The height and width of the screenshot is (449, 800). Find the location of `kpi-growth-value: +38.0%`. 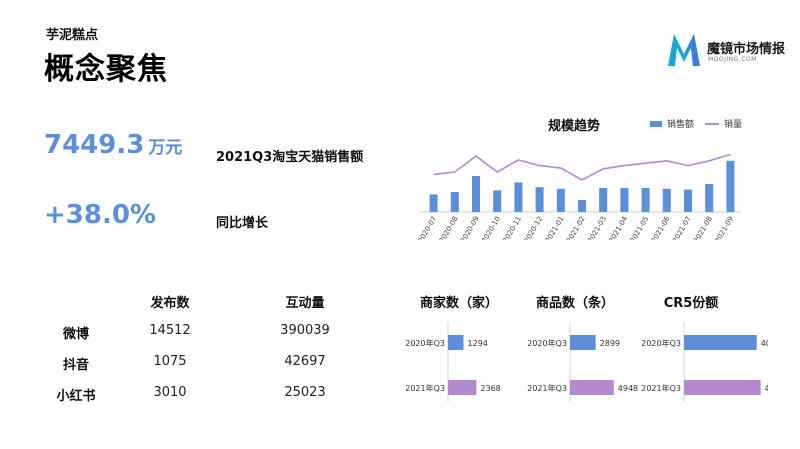

kpi-growth-value: +38.0% is located at coordinates (100, 215).